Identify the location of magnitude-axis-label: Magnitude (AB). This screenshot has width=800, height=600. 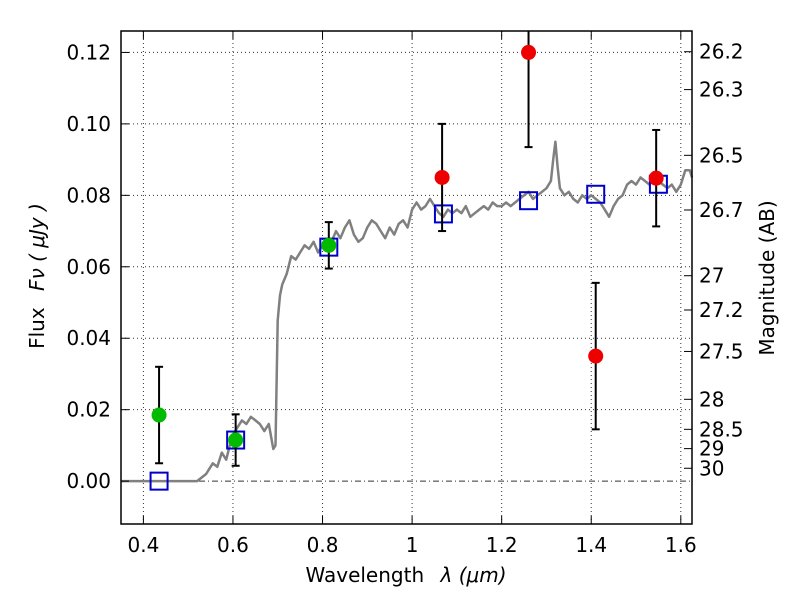
(767, 277).